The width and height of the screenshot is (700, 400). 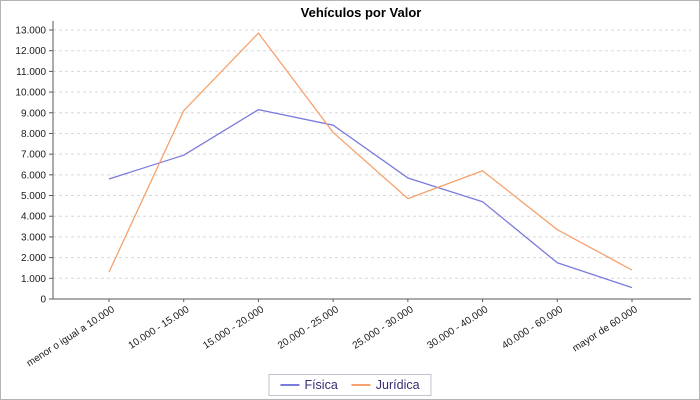 I want to click on y-tick-label: 5.000, so click(x=33, y=196).